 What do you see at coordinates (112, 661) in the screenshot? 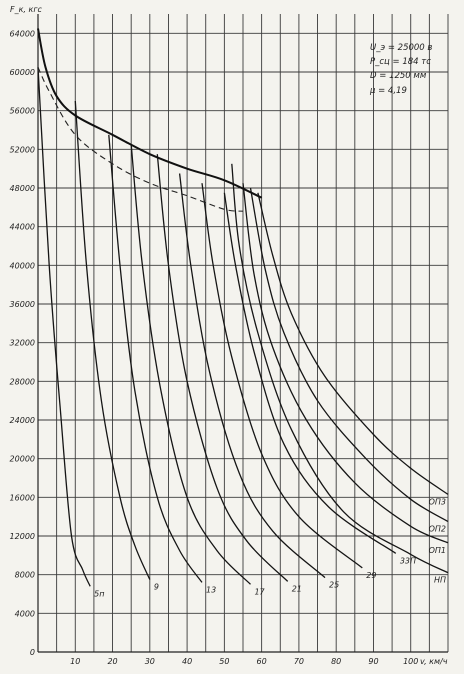
I see `x-tick-label: 20` at bounding box center [112, 661].